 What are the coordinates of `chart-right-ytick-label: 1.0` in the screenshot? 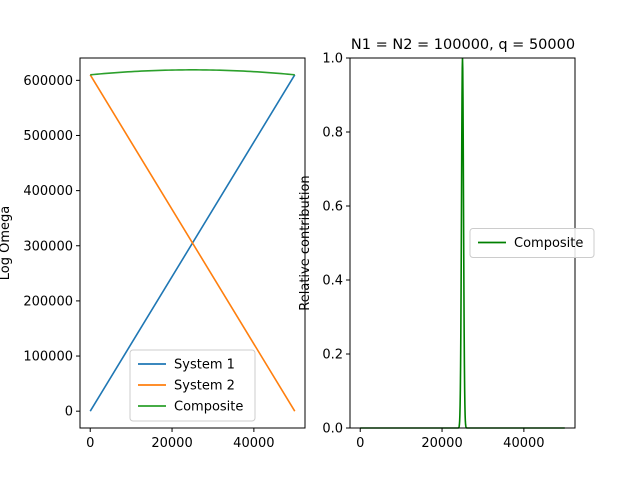 It's located at (332, 59).